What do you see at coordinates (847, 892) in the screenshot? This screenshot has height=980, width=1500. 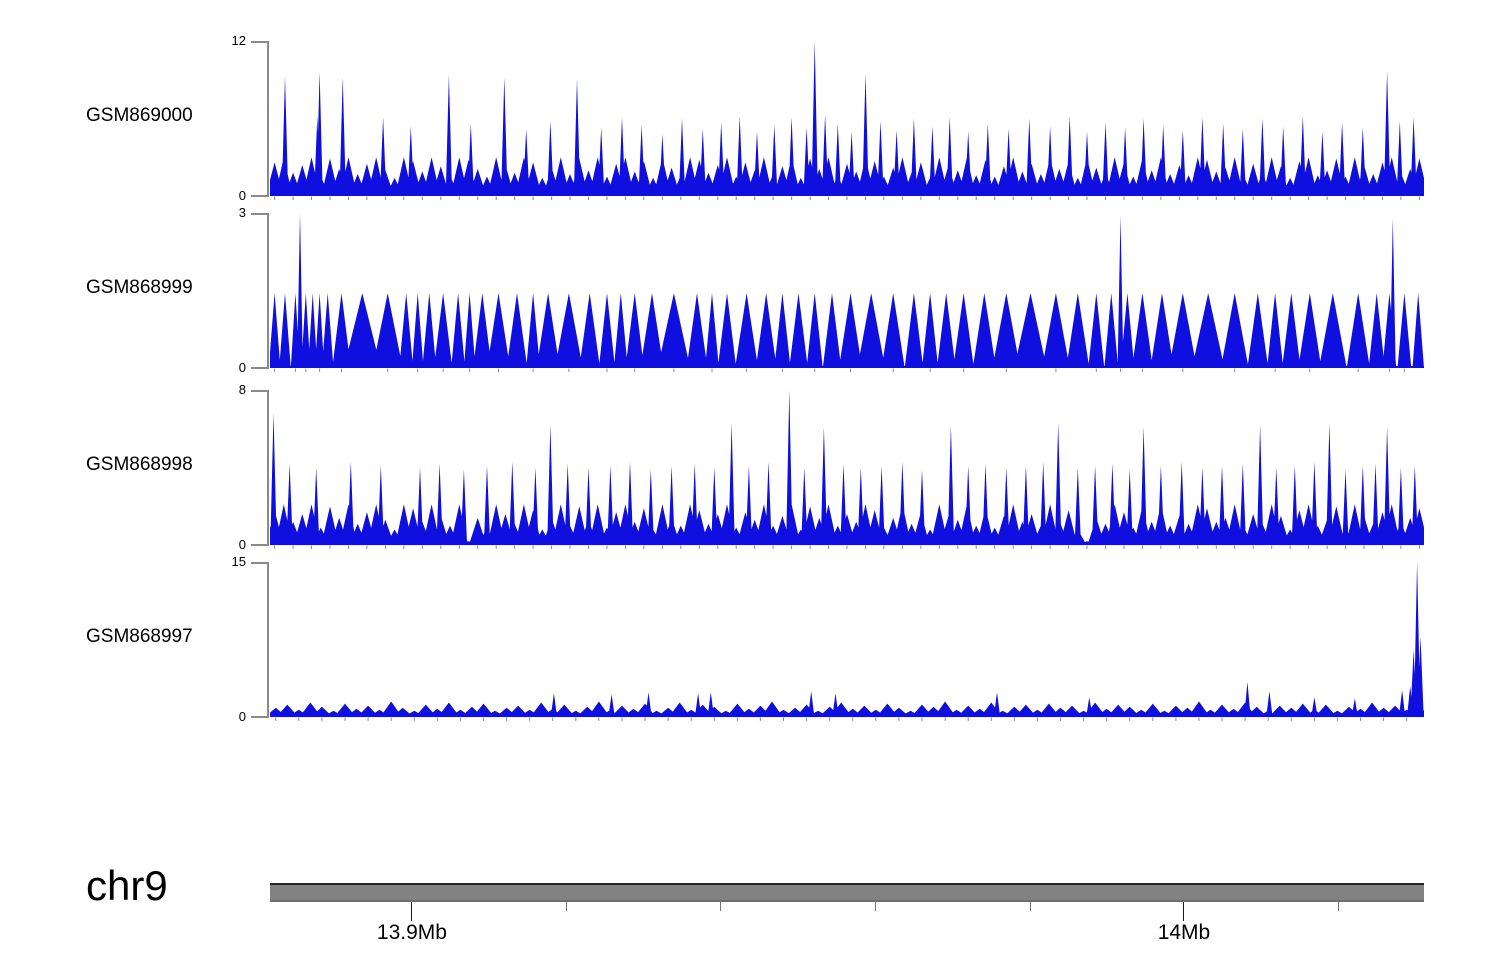 I see `chromosome-ideogram-bar` at bounding box center [847, 892].